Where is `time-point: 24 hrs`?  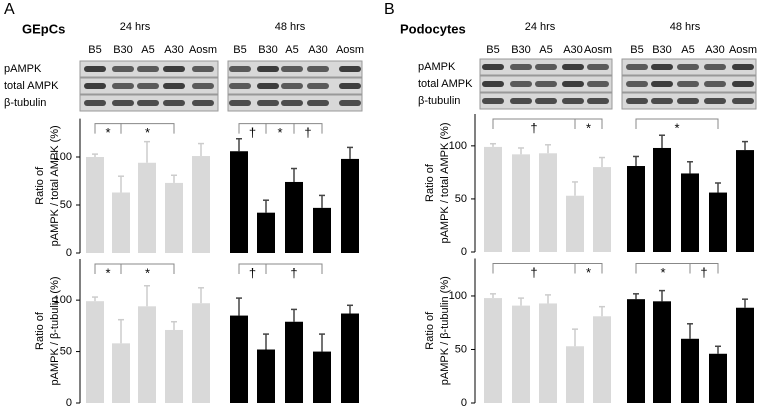
time-point: 24 hrs is located at coordinates (135, 27).